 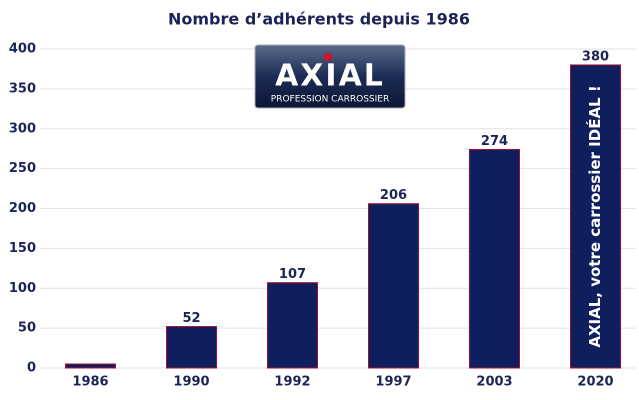 What do you see at coordinates (595, 382) in the screenshot?
I see `x-tick-label: 2020` at bounding box center [595, 382].